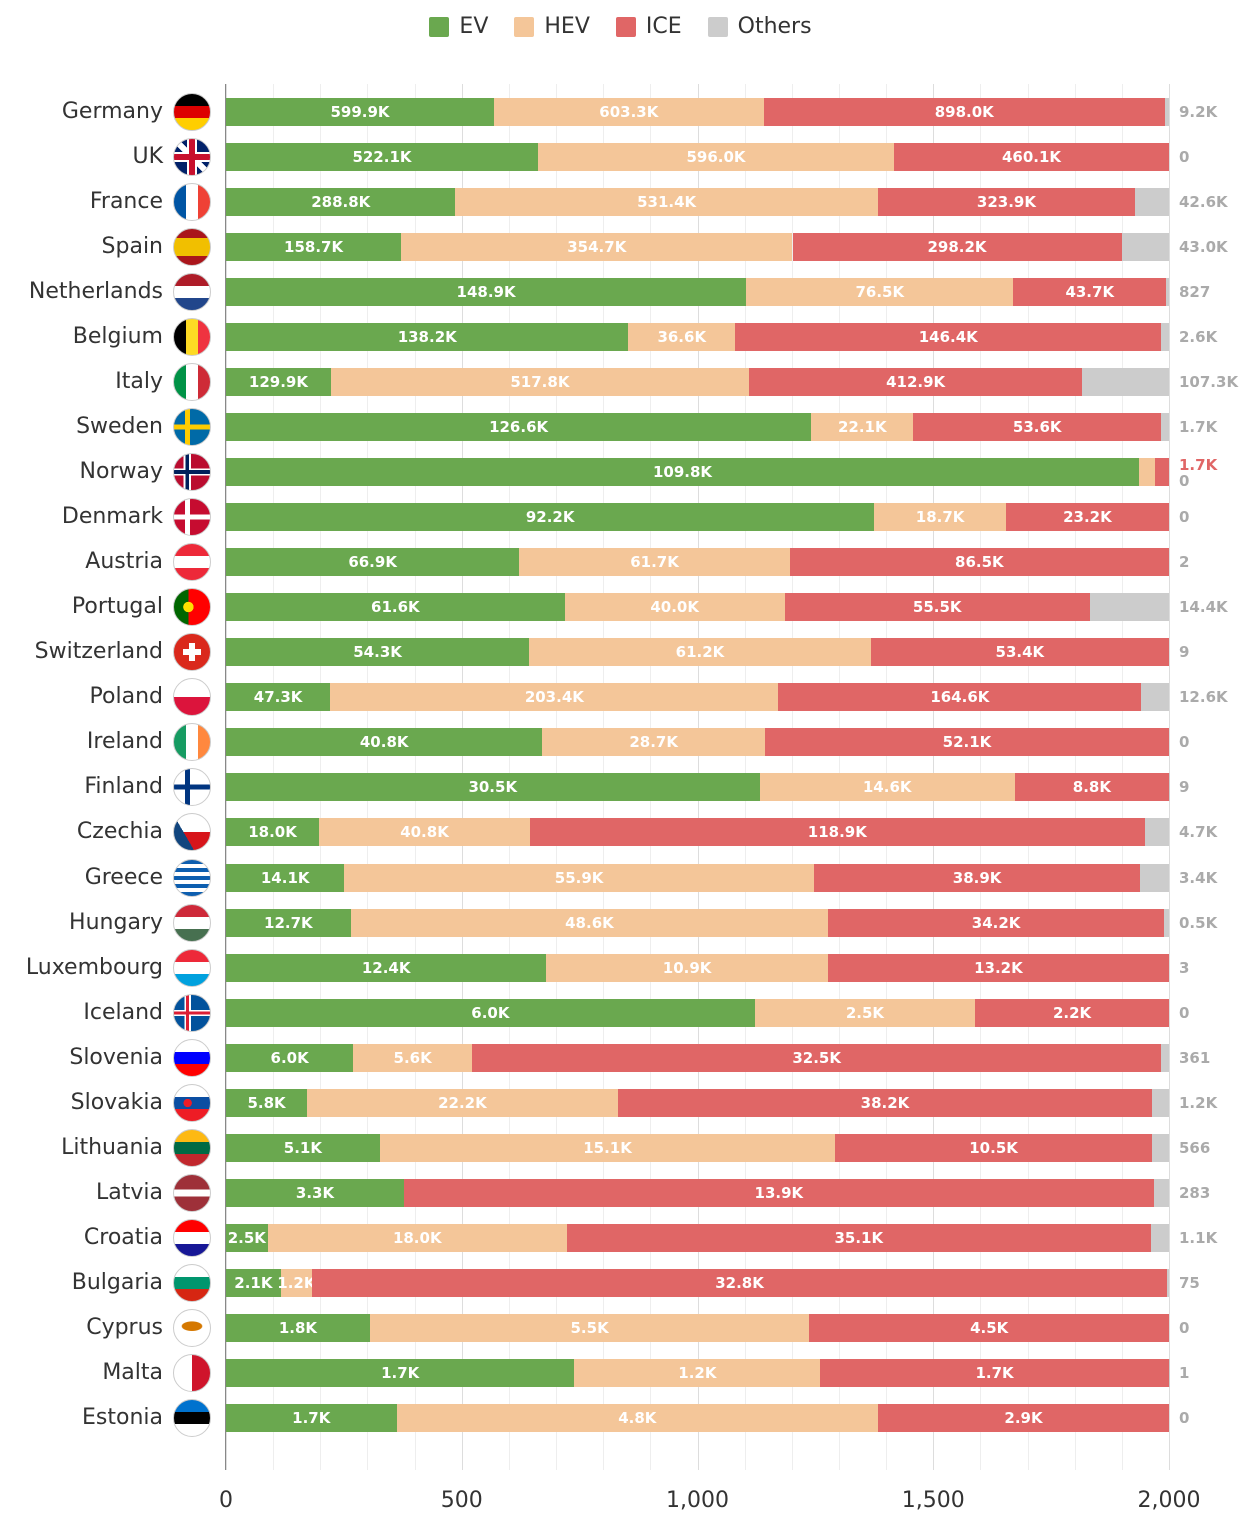 This screenshot has height=1525, width=1241. Describe the element at coordinates (989, 1327) in the screenshot. I see `bar-segment-ice: 4.5K` at that location.